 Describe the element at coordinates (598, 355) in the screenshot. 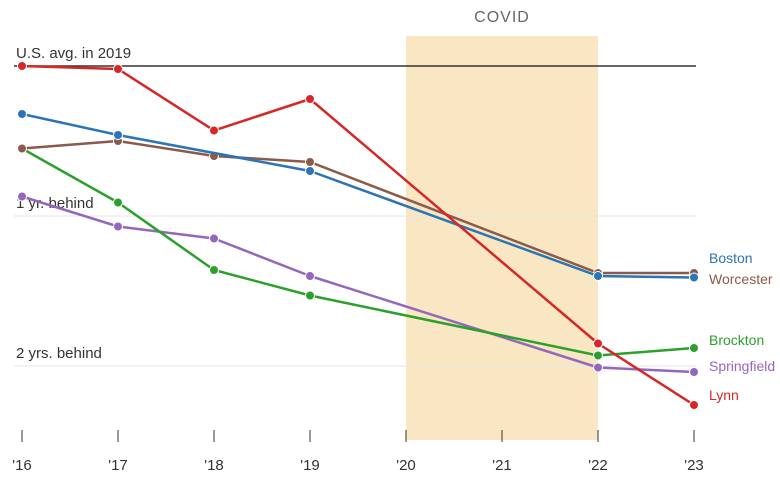

I see `data-point-brockton-2022` at that location.